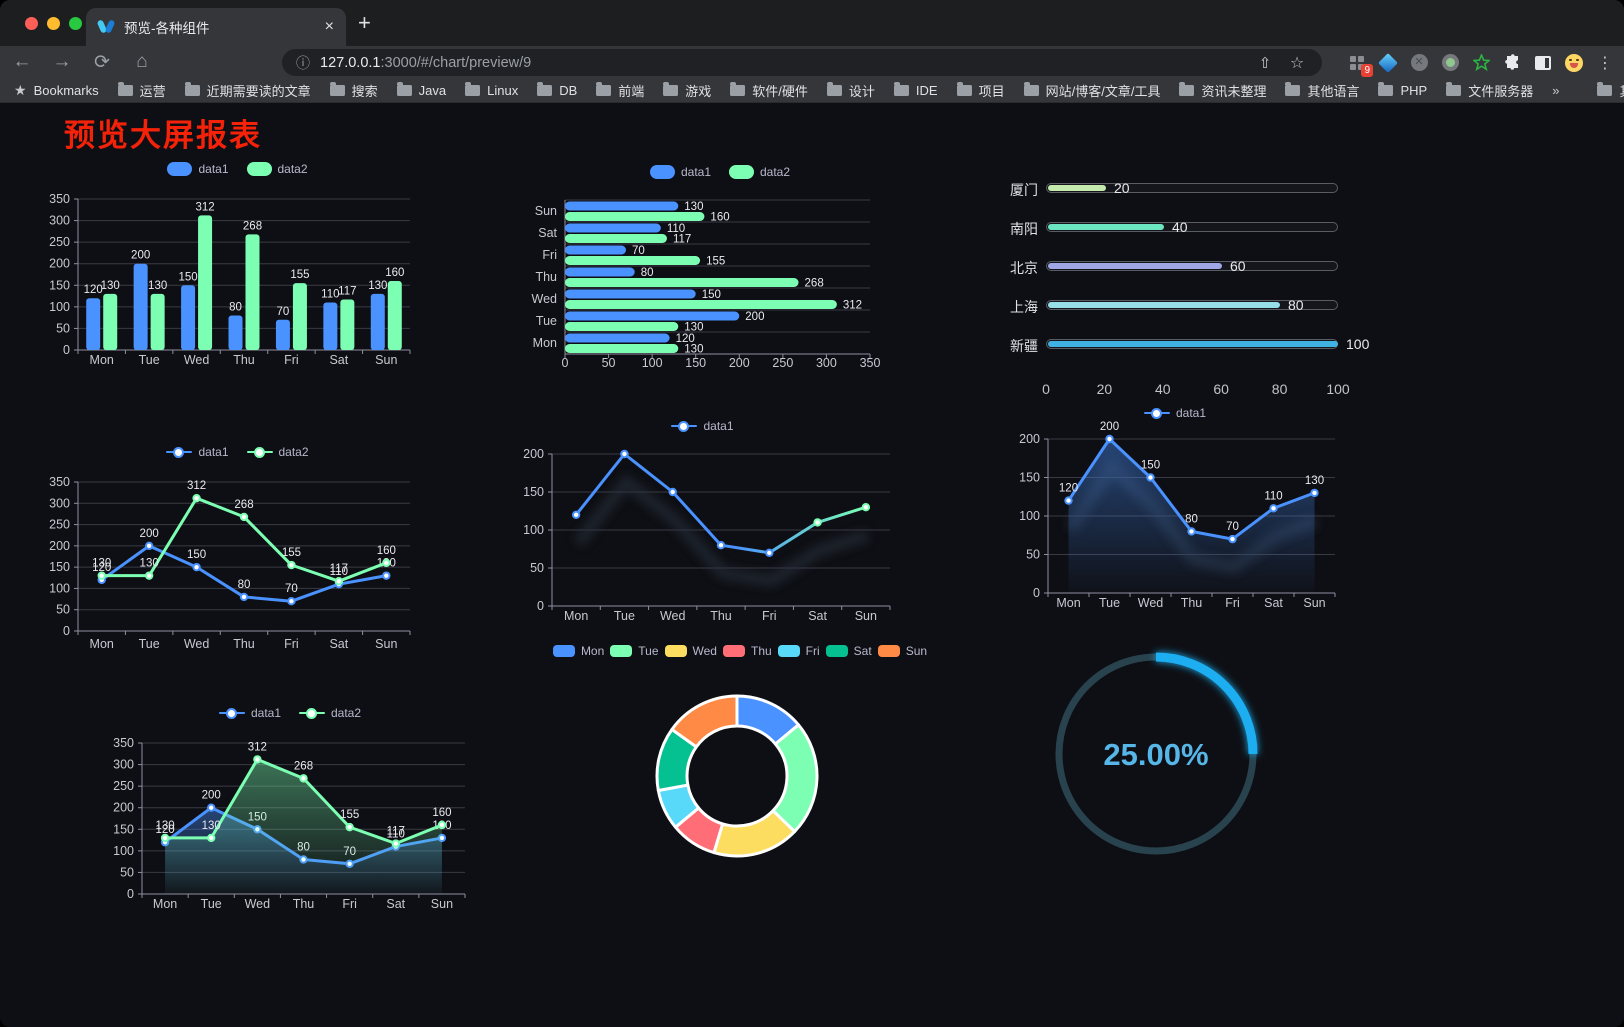 This screenshot has width=1624, height=1027. I want to click on line-svg: 0 50 100 150 200 Mon Tue Wed Thu Fri Sat Sun, so click(707, 535).